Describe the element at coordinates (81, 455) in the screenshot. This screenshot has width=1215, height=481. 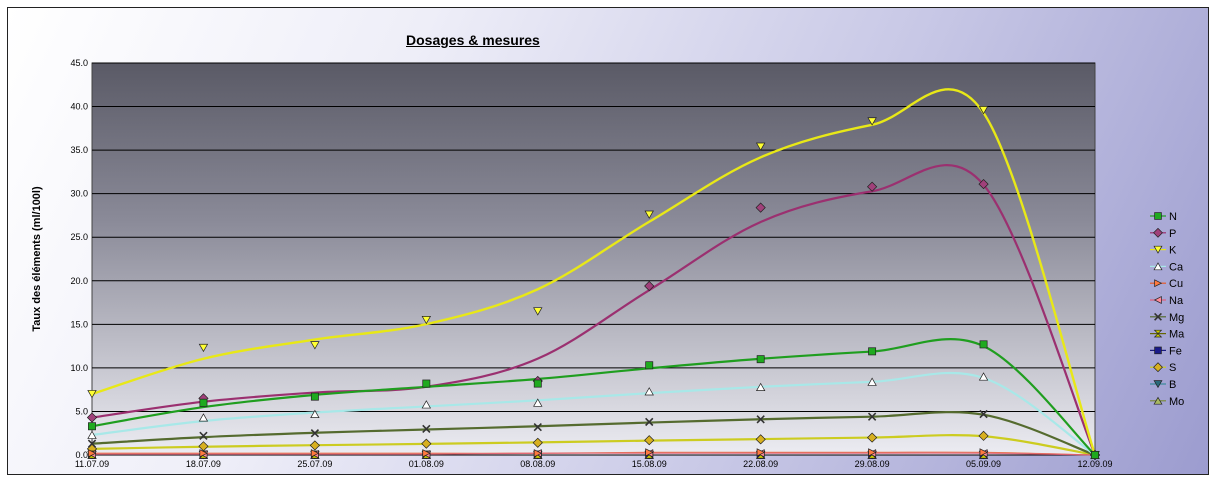
I see `y-tick-label: 0.0` at that location.